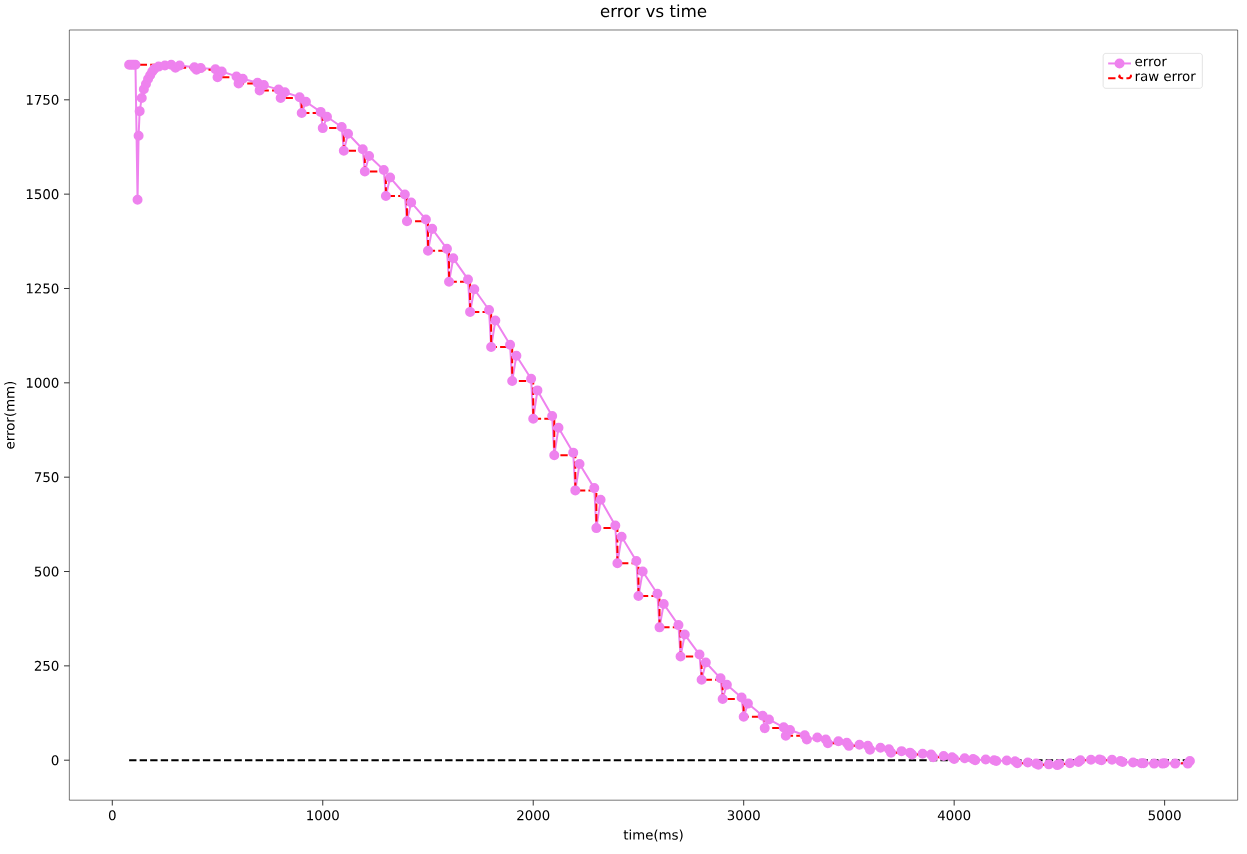 This screenshot has width=1247, height=854. Describe the element at coordinates (1151, 62) in the screenshot. I see `legend-label: error` at that location.